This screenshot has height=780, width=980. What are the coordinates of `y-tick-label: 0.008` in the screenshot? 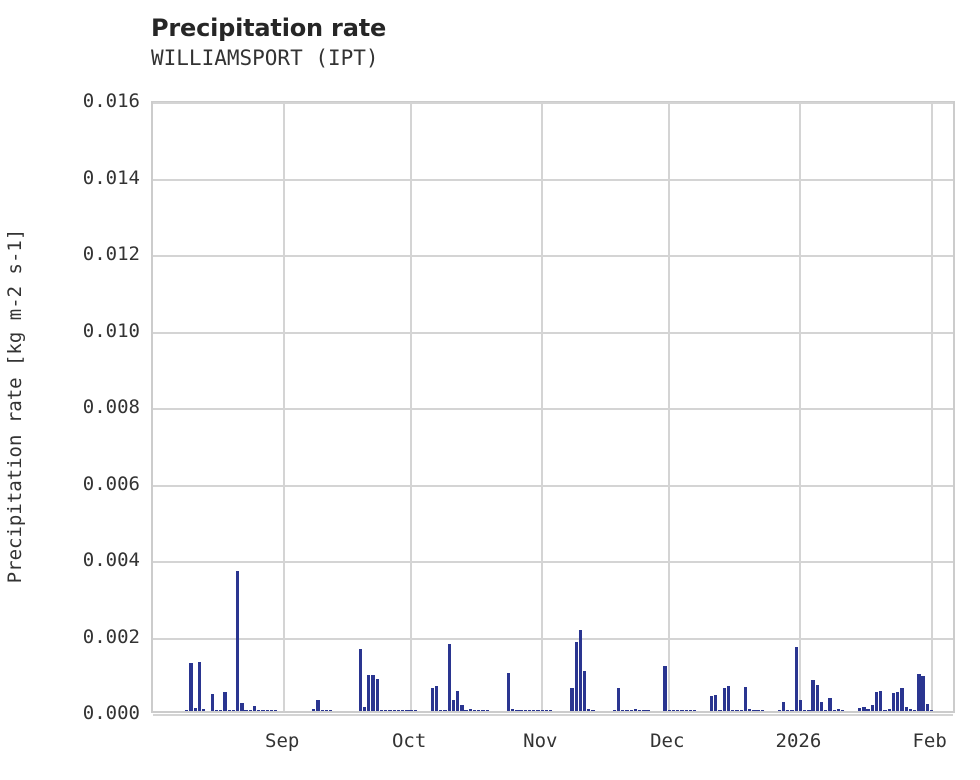 It's located at (111, 407).